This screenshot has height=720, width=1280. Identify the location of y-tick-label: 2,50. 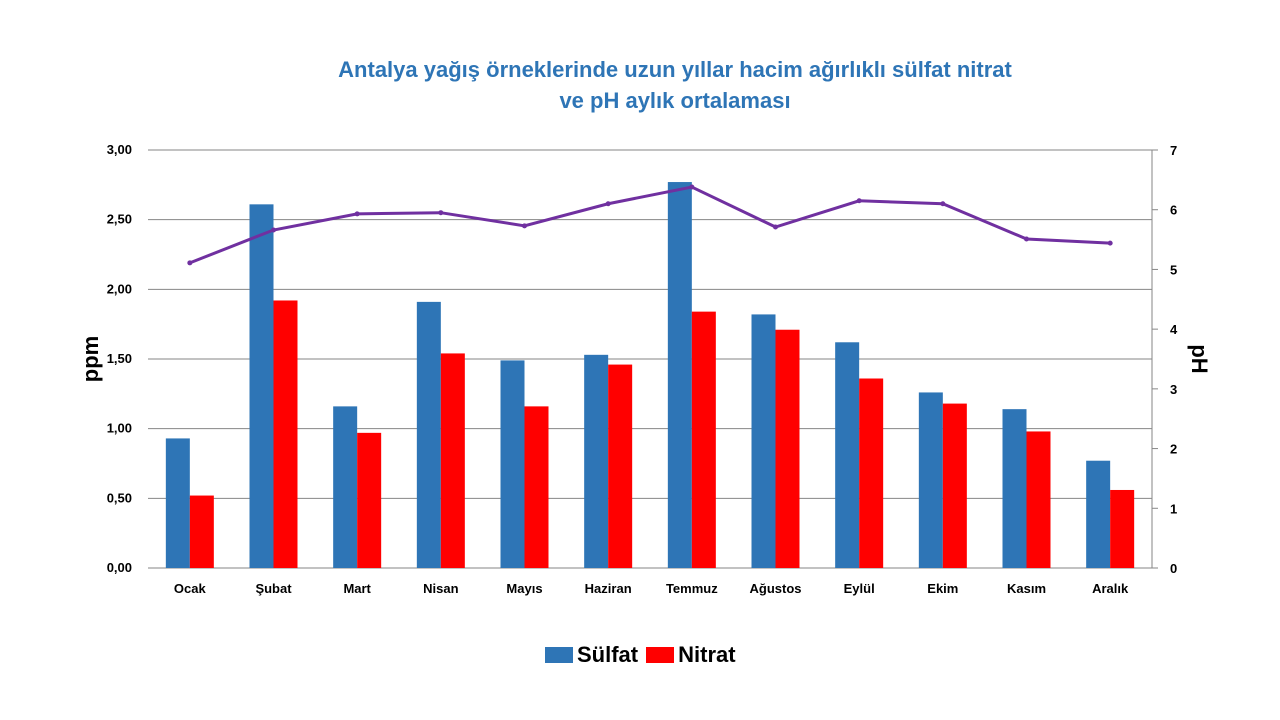
(119, 219).